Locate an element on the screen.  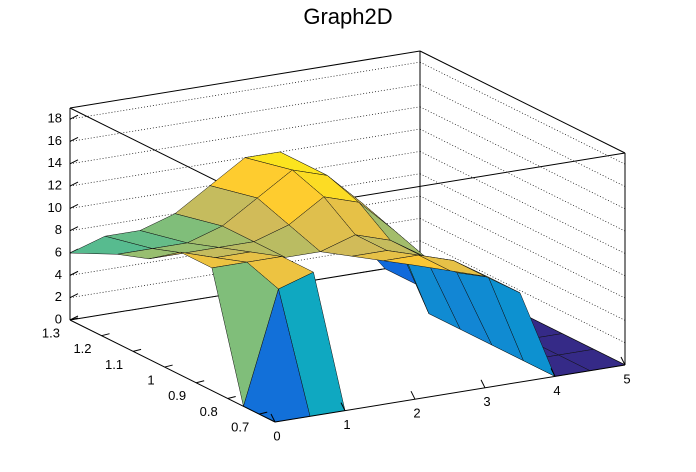
x-axis is located at coordinates (450, 393).